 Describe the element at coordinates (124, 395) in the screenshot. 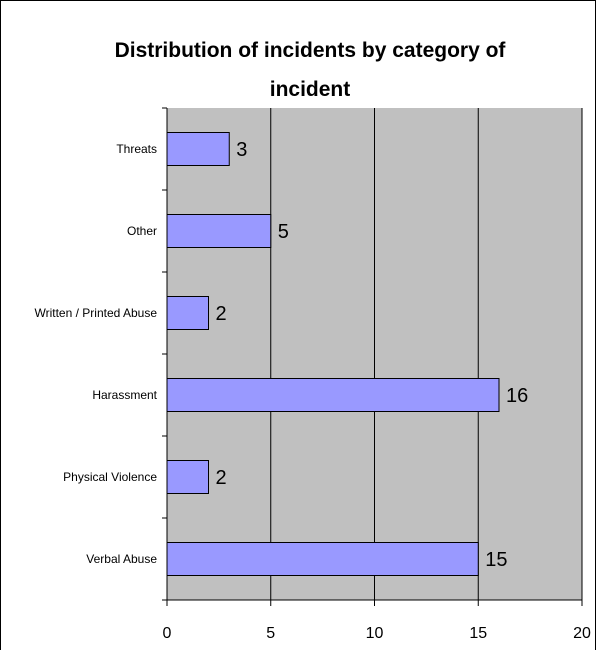

I see `category-label: Harassment` at that location.